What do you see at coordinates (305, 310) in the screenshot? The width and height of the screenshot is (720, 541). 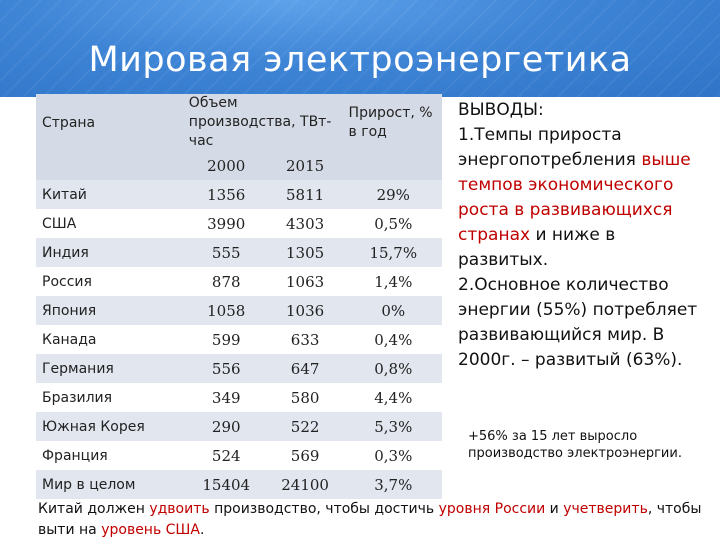 I see `cell-volume-2015: 1036` at bounding box center [305, 310].